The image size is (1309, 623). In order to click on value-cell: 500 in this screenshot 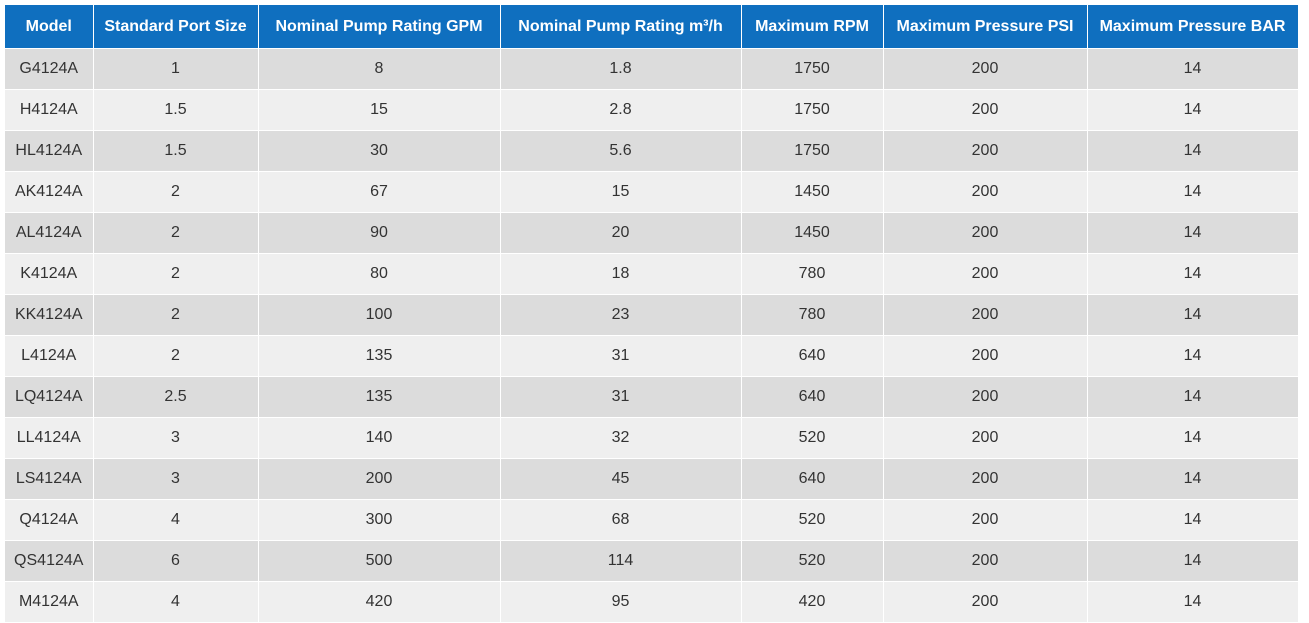, I will do `click(379, 561)`.